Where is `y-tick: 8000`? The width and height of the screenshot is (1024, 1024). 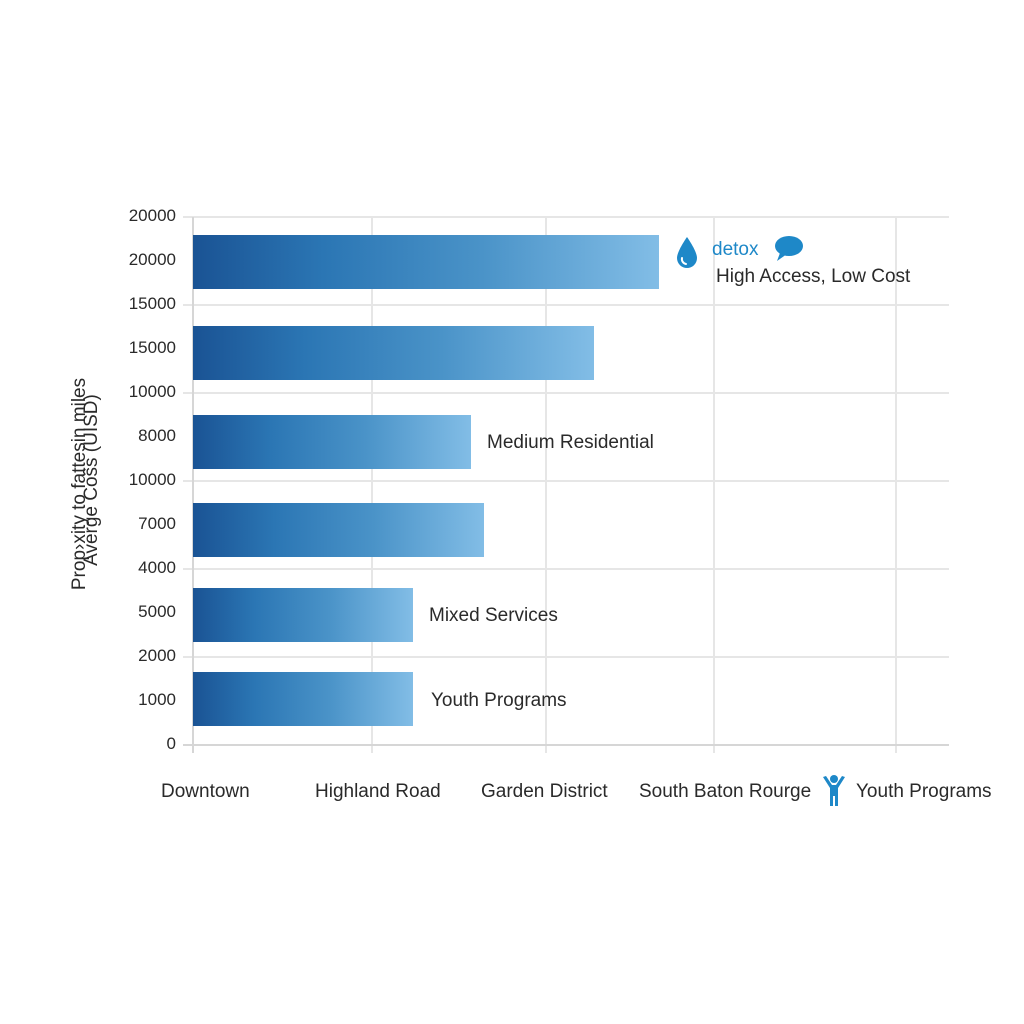 y-tick: 8000 is located at coordinates (157, 435).